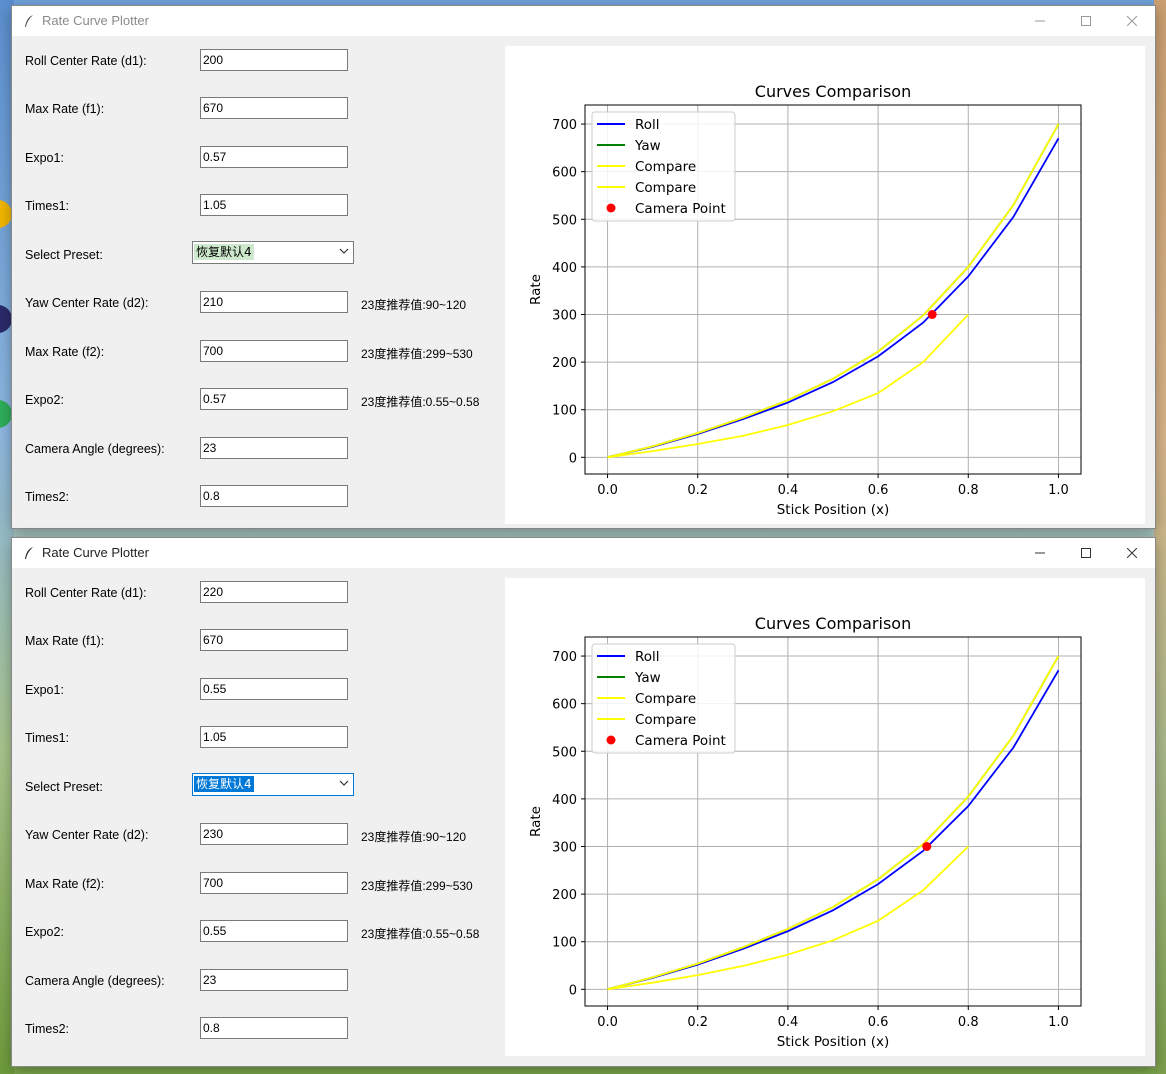  What do you see at coordinates (274, 302) in the screenshot?
I see `yaw-center-rate-input: 210` at bounding box center [274, 302].